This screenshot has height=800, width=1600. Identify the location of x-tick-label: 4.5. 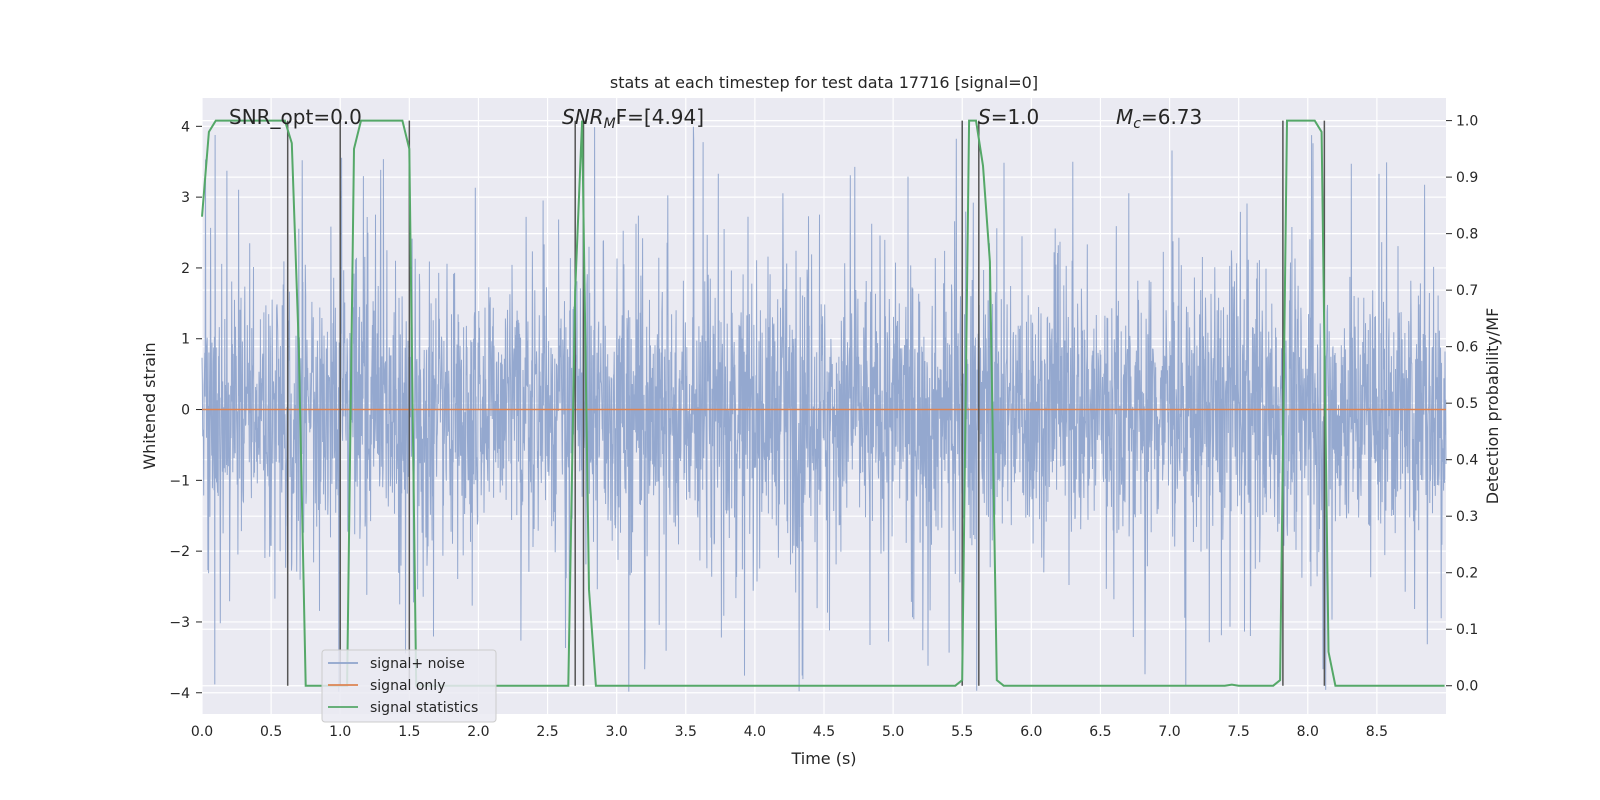
(824, 732).